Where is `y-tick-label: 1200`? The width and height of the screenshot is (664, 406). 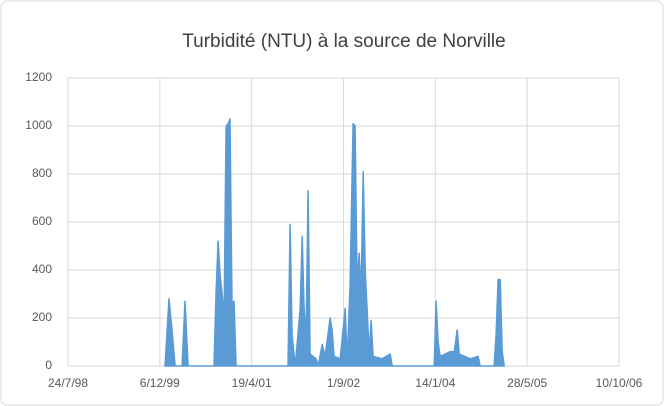
y-tick-label: 1200 is located at coordinates (38, 77).